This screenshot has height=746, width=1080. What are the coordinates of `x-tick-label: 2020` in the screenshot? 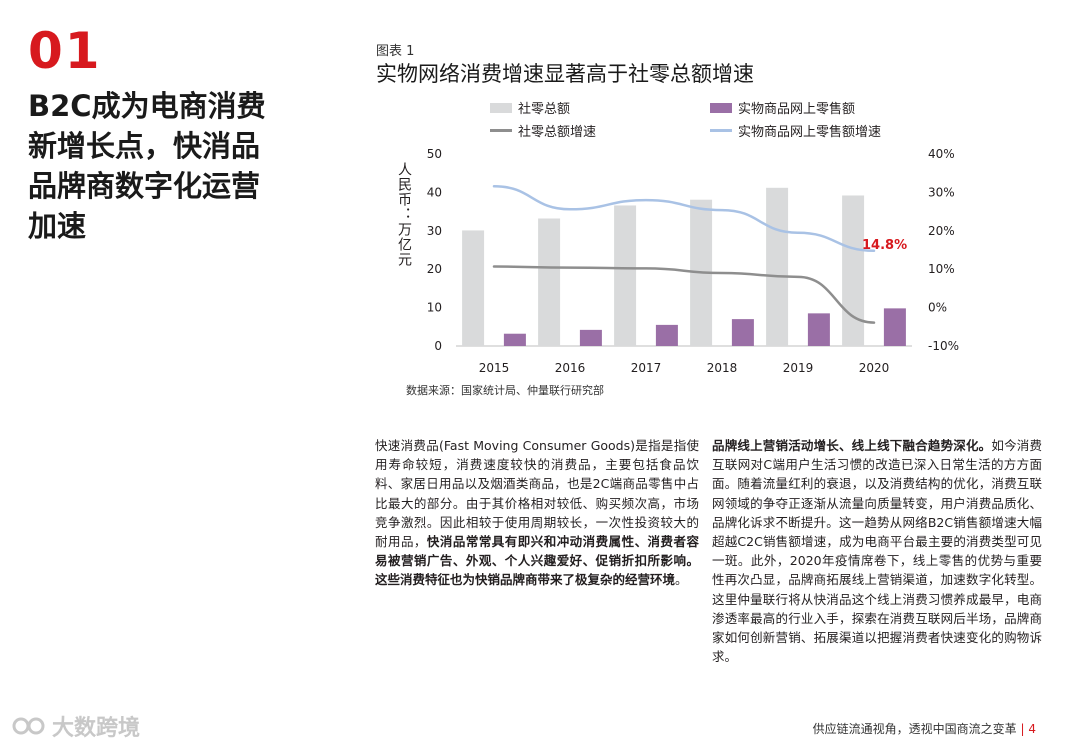 It's located at (874, 368).